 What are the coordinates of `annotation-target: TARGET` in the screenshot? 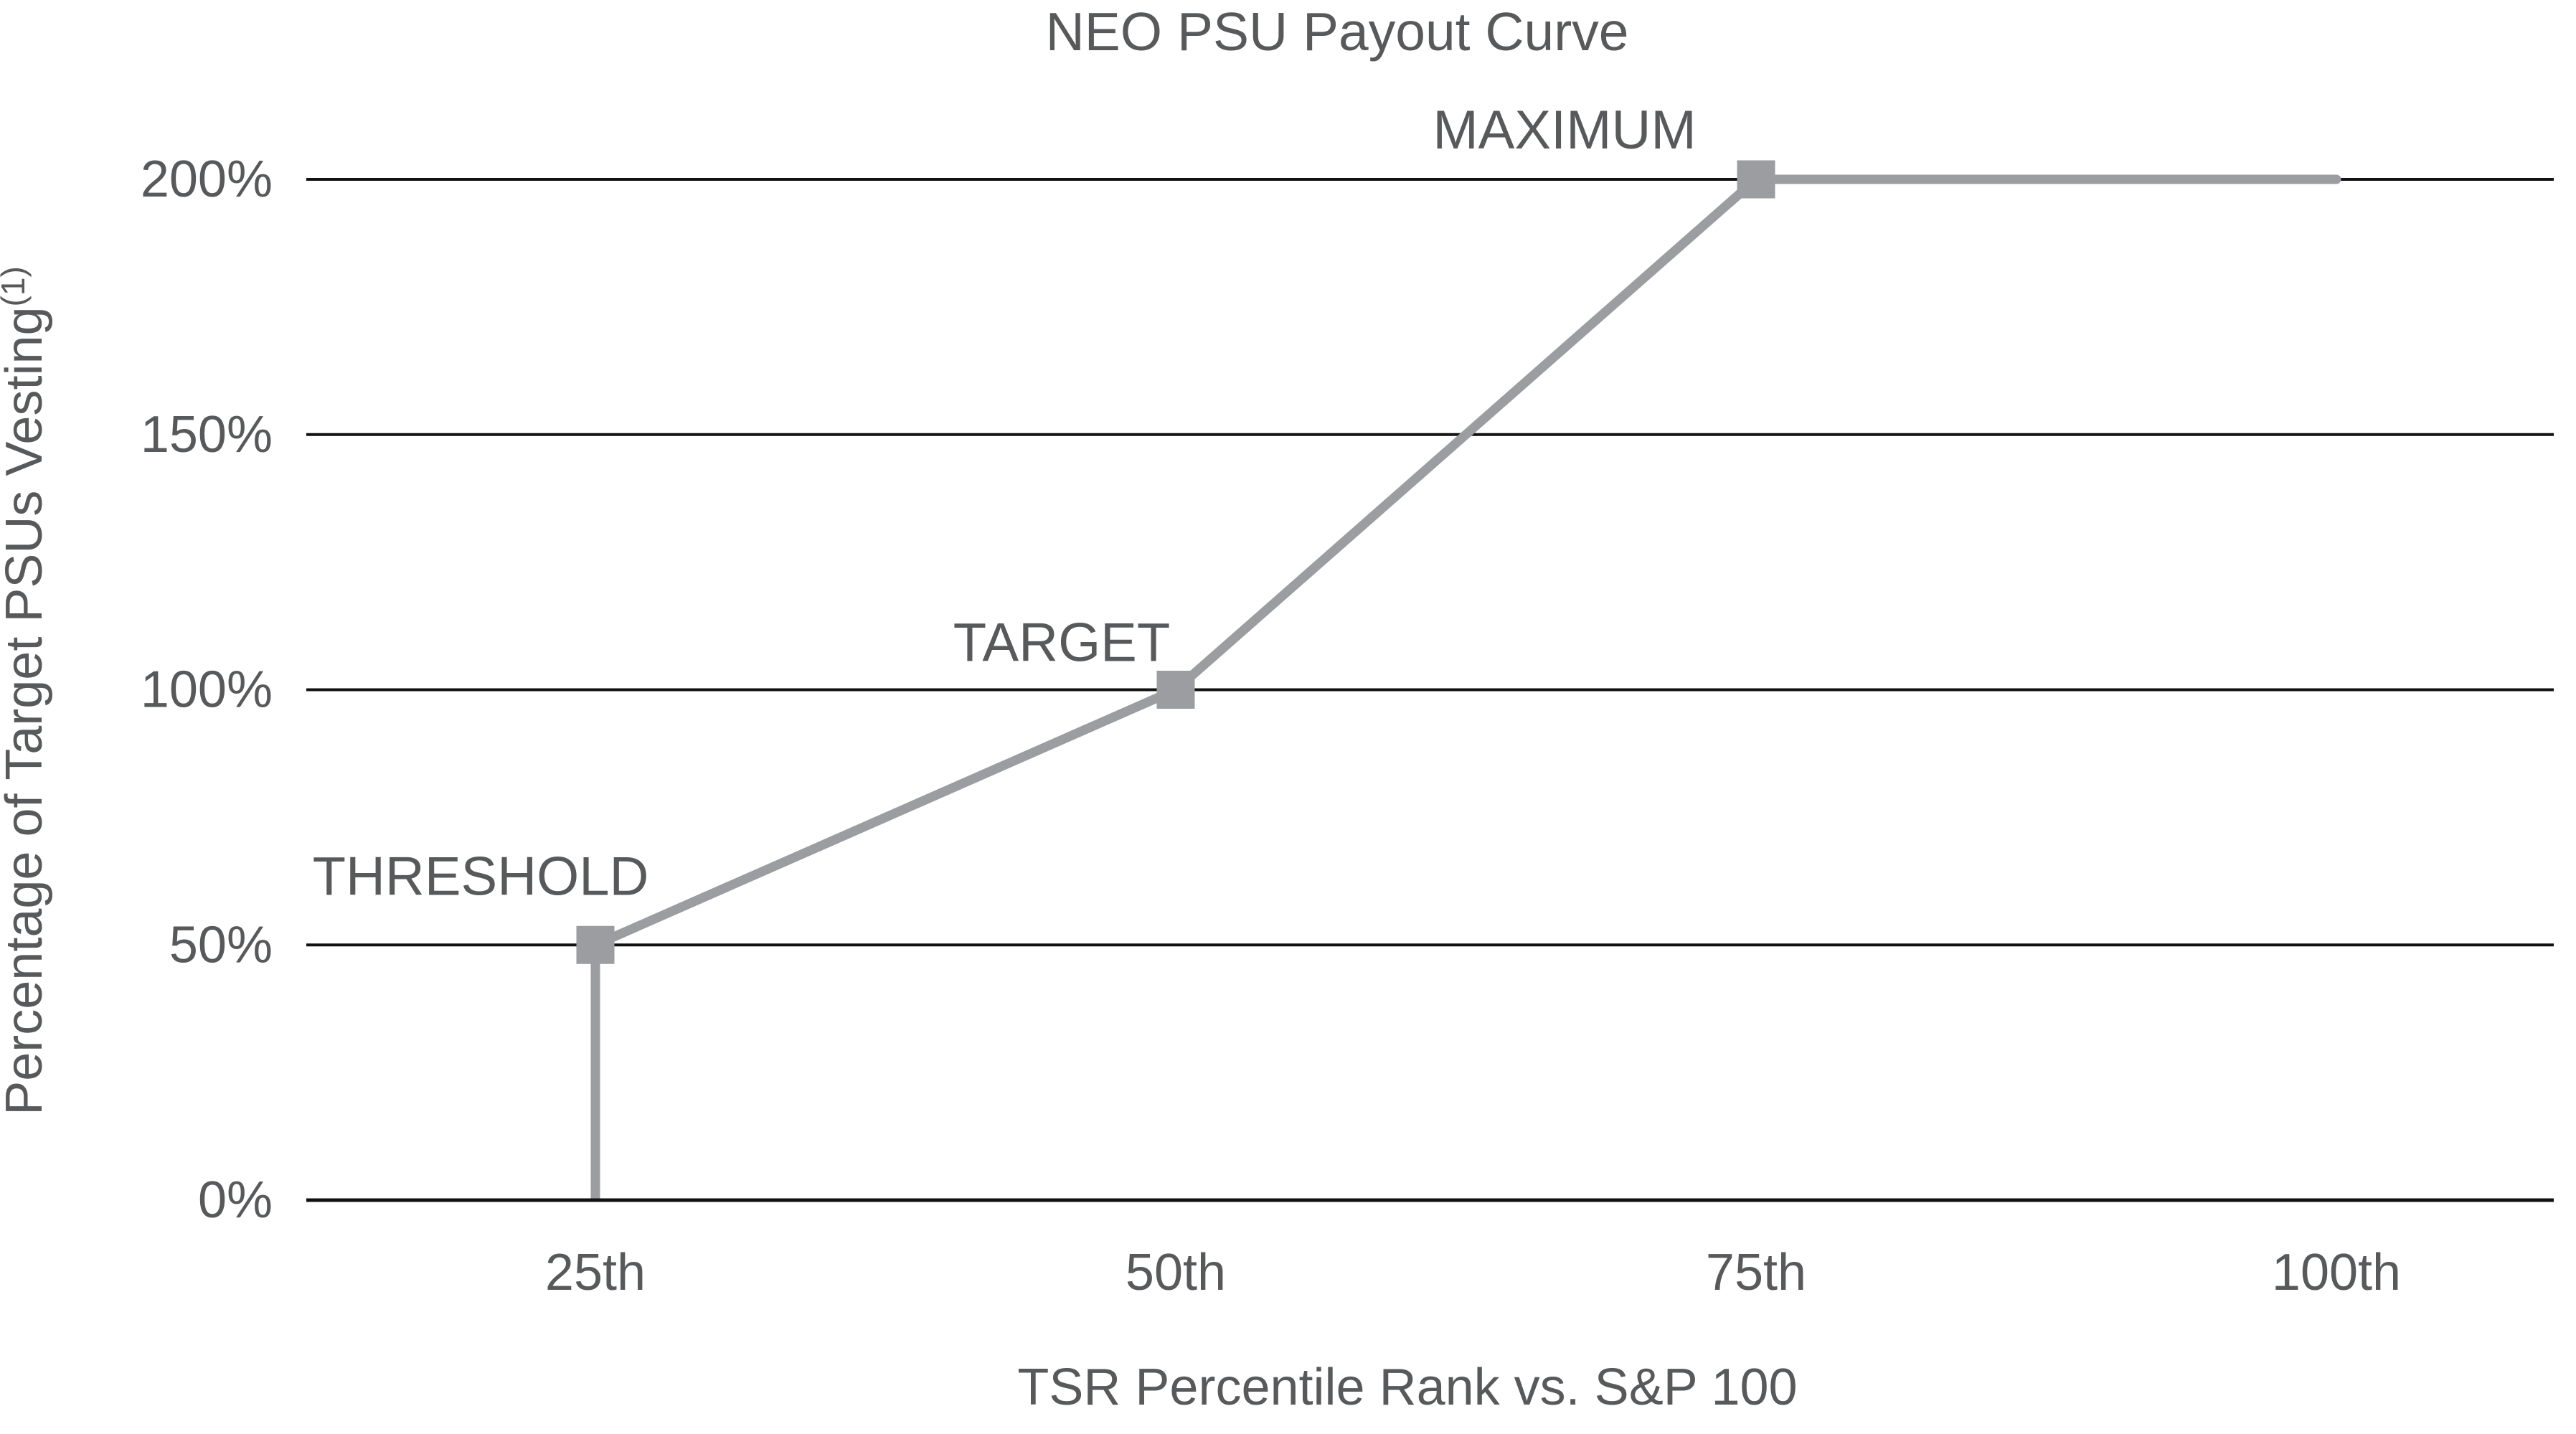 It's located at (1062, 643).